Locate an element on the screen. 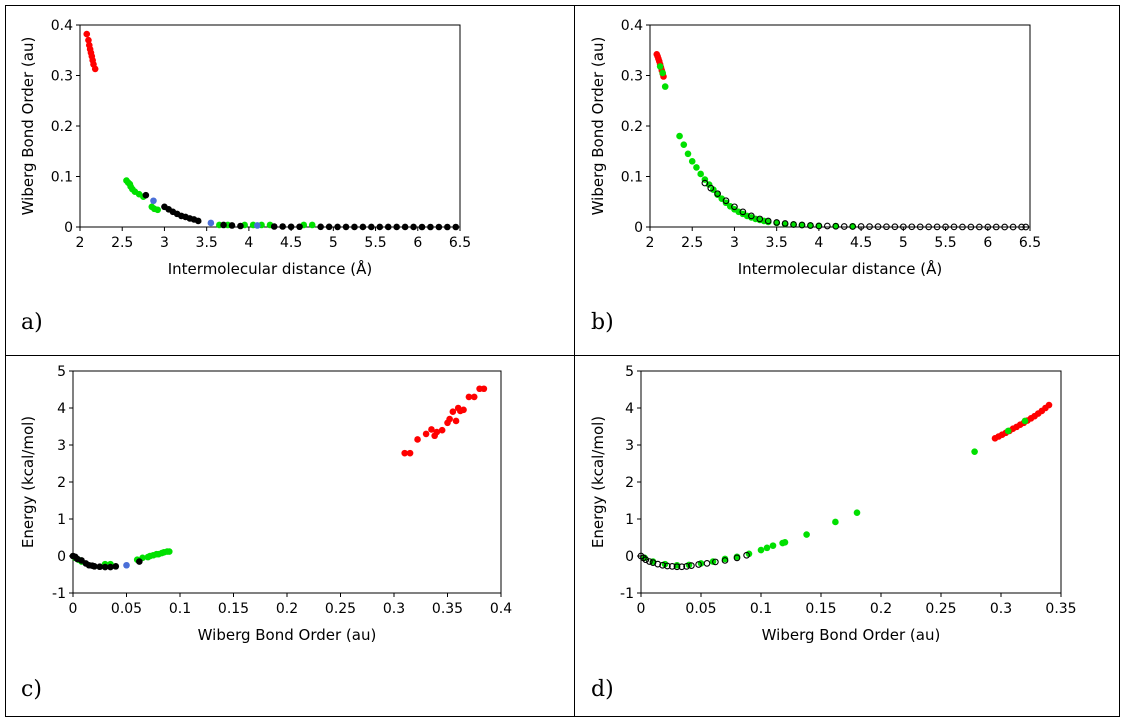 The width and height of the screenshot is (1127, 722). x-axis-label-d: Wiberg Bond Order (au) is located at coordinates (851, 635).